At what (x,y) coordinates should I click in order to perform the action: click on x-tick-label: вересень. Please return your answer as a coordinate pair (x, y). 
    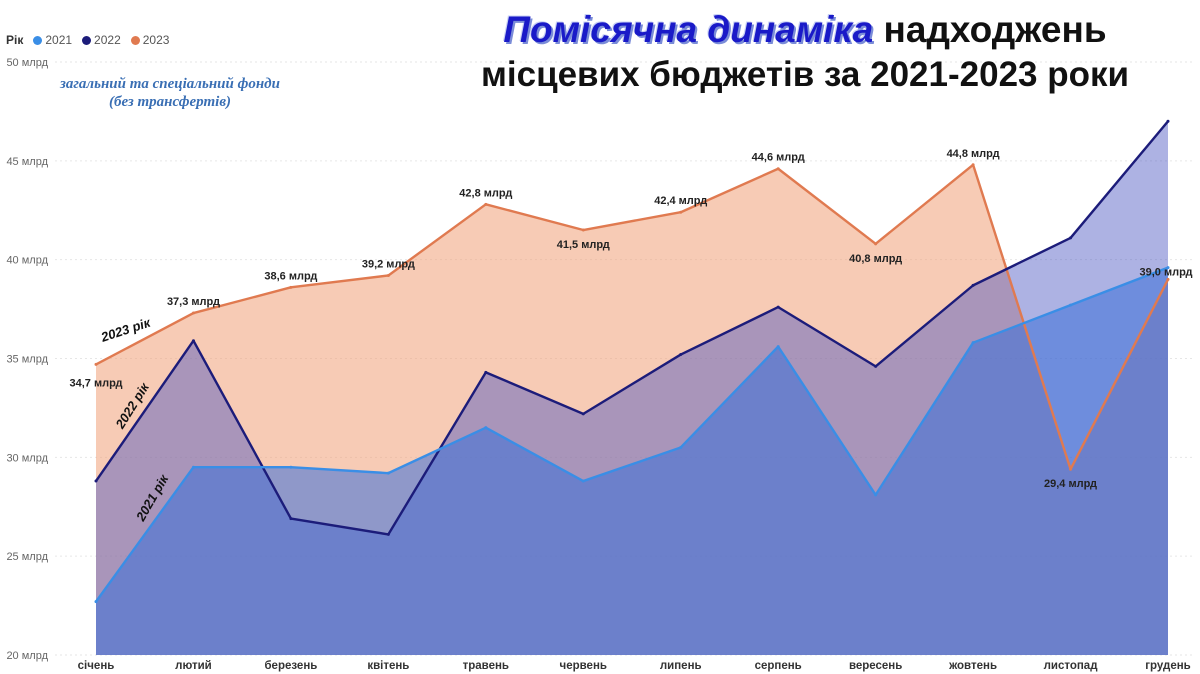
    Looking at the image, I should click on (875, 666).